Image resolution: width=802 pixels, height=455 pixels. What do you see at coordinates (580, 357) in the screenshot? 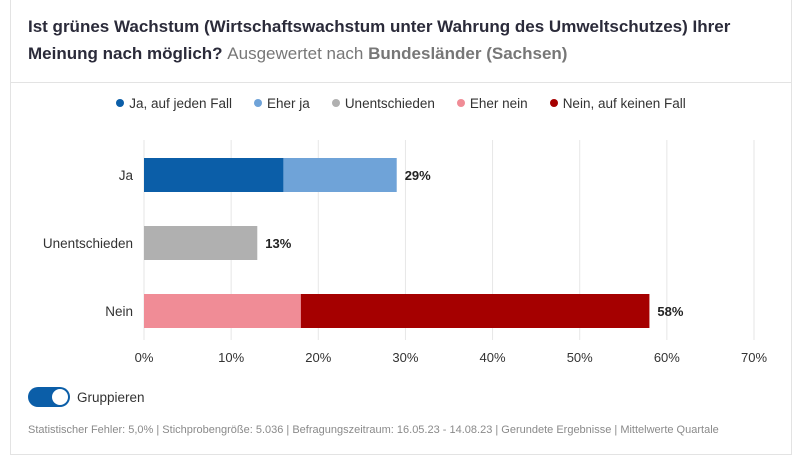
I see `x-tick-label: 50%` at bounding box center [580, 357].